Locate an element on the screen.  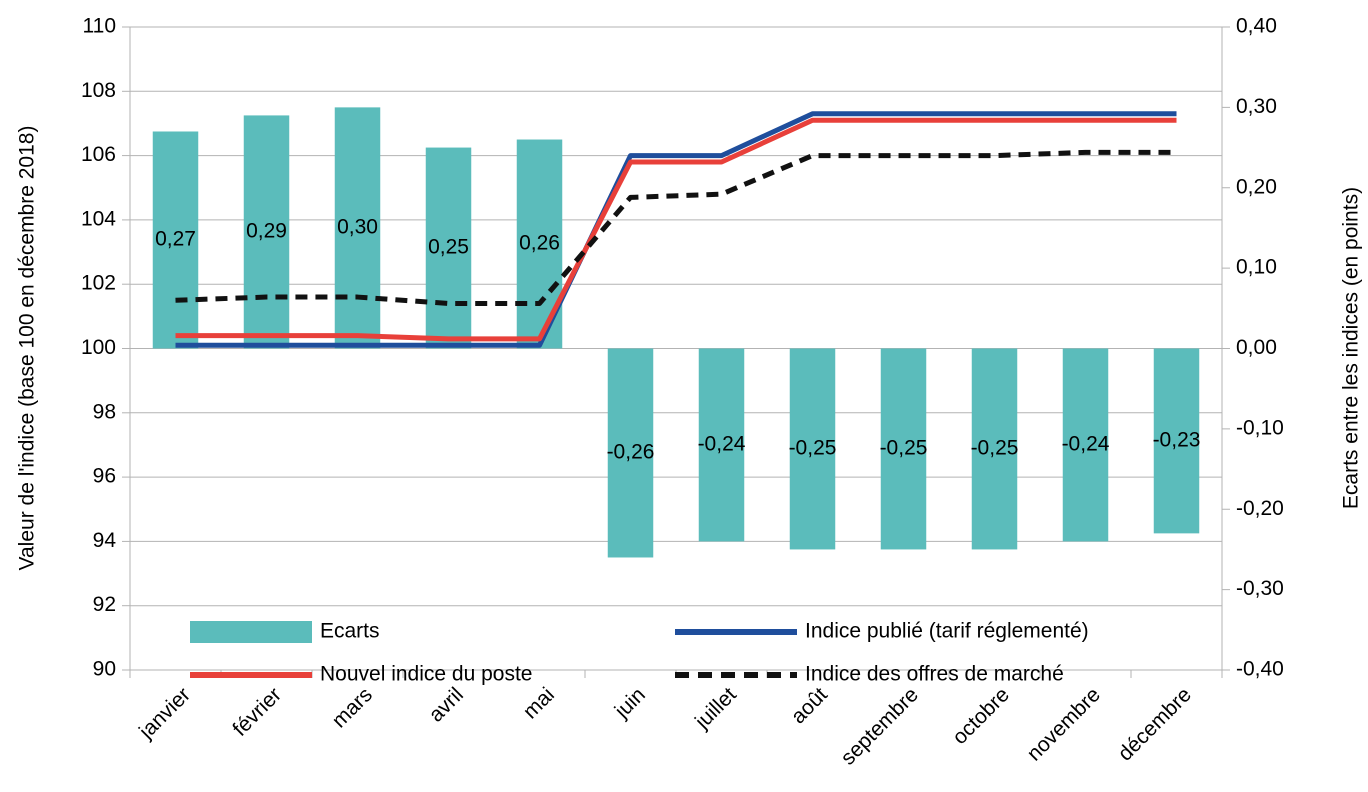
x-tick-label: avril is located at coordinates (445, 704).